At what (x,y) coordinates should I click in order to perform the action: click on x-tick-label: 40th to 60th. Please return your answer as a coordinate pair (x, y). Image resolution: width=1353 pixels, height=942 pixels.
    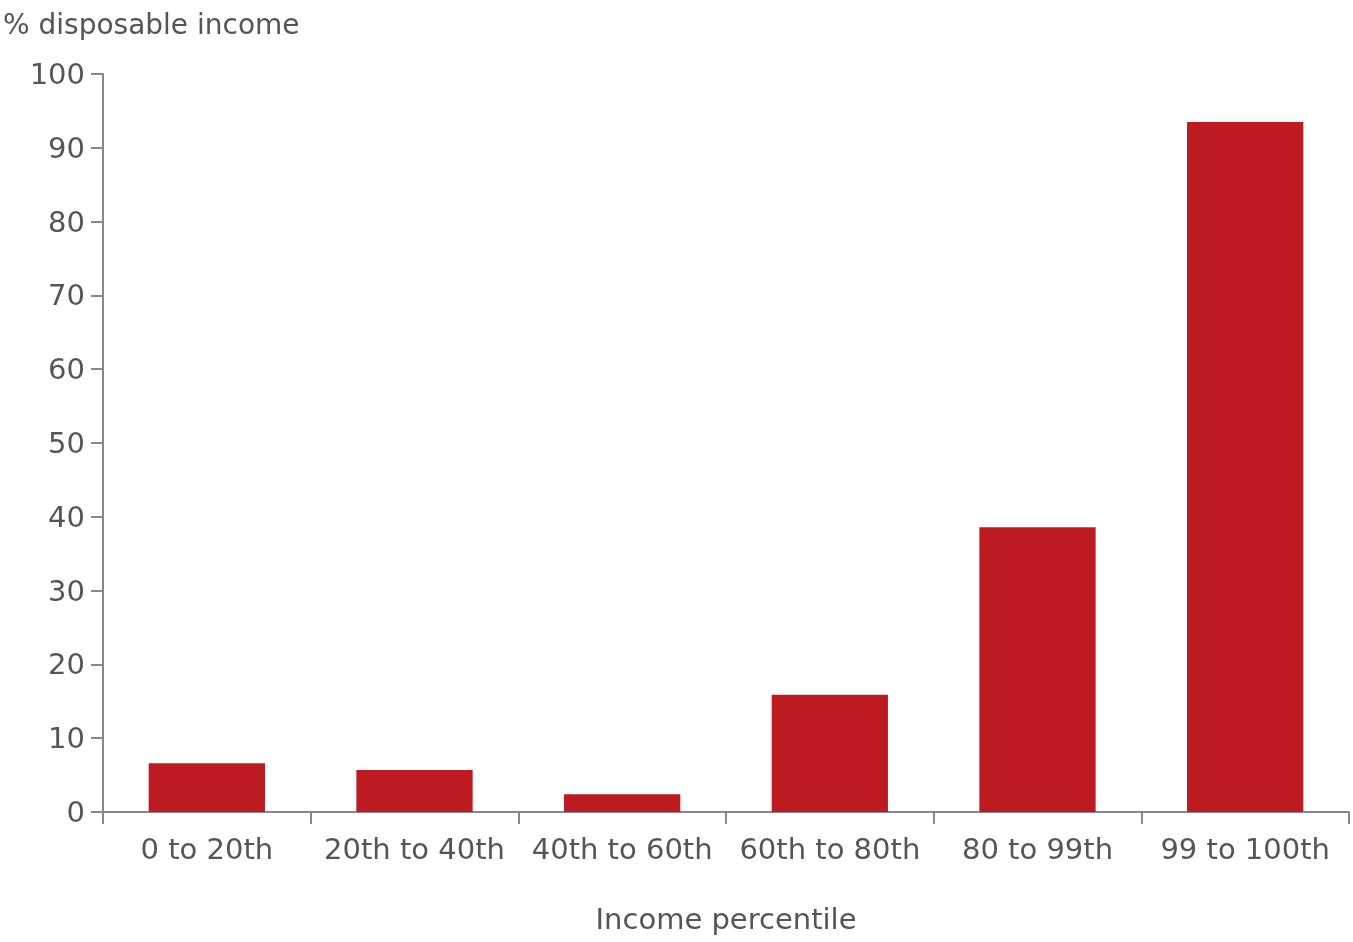
    Looking at the image, I should click on (622, 848).